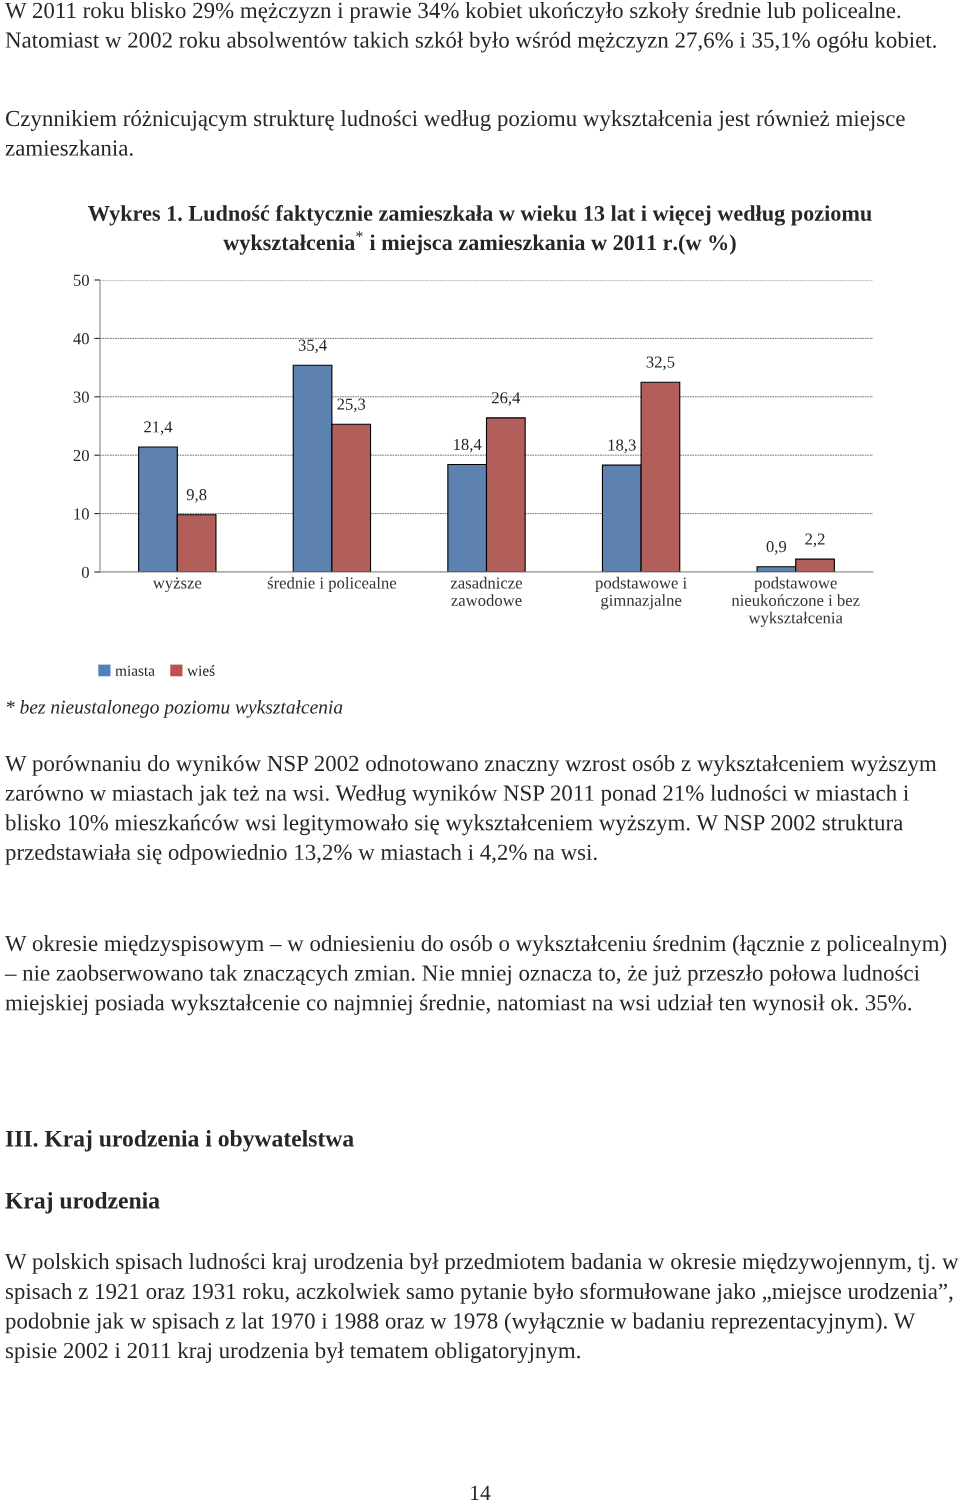 The height and width of the screenshot is (1509, 960). I want to click on legend-label: wieś, so click(201, 670).